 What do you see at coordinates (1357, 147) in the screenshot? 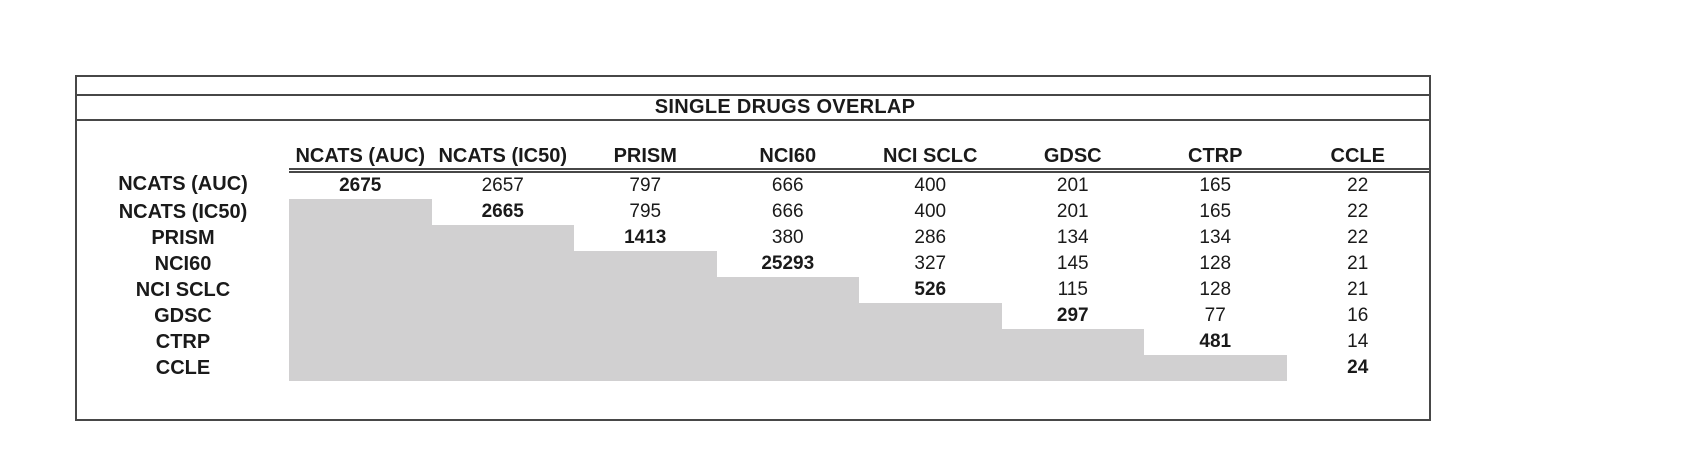
I see `column-header: CCLE` at bounding box center [1357, 147].